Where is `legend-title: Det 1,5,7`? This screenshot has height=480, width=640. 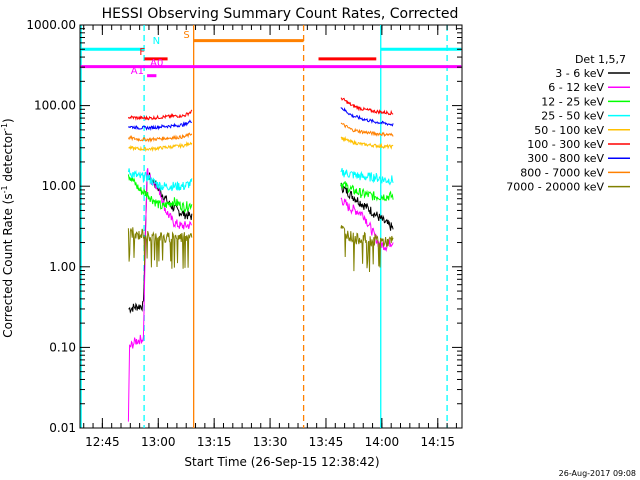 legend-title: Det 1,5,7 is located at coordinates (600, 59).